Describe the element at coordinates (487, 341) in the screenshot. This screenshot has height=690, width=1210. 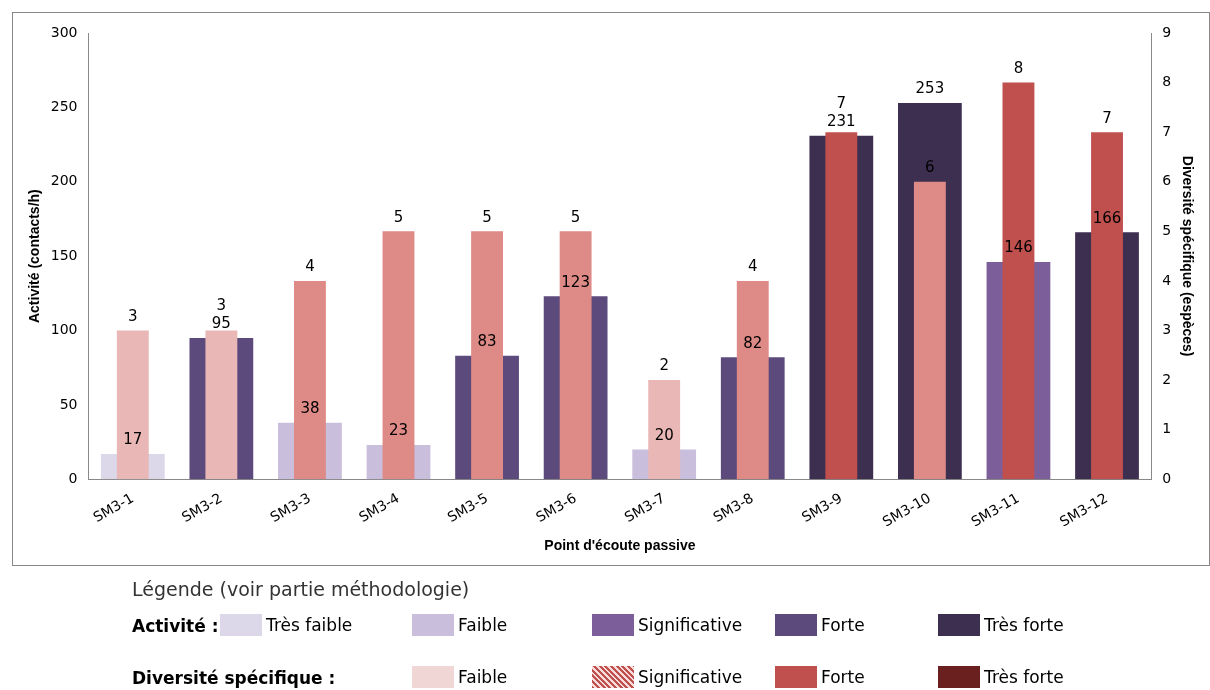
I see `data-label: 83` at that location.